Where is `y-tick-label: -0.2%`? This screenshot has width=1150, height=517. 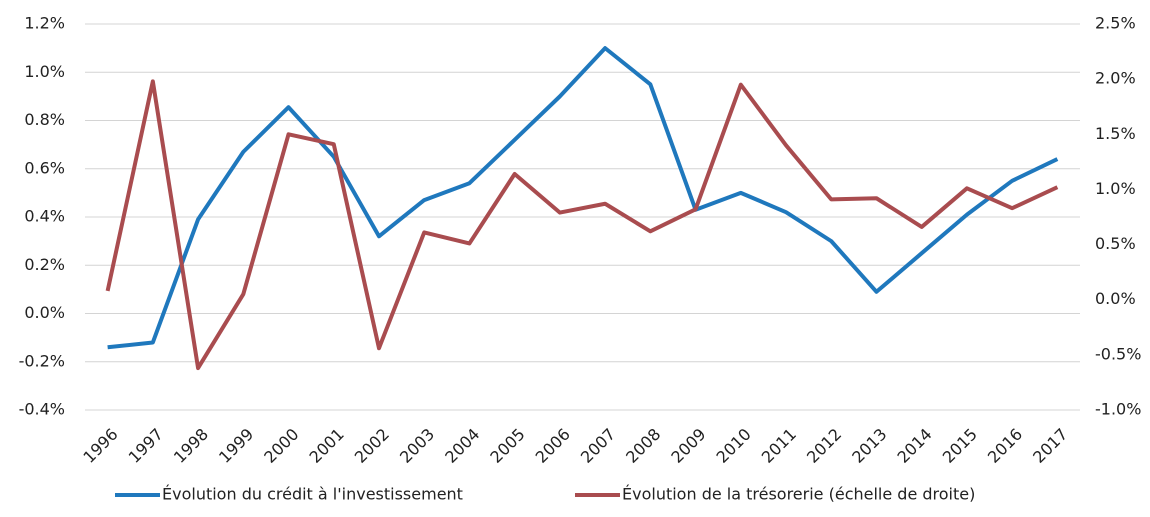 y-tick-label: -0.2% is located at coordinates (42, 360).